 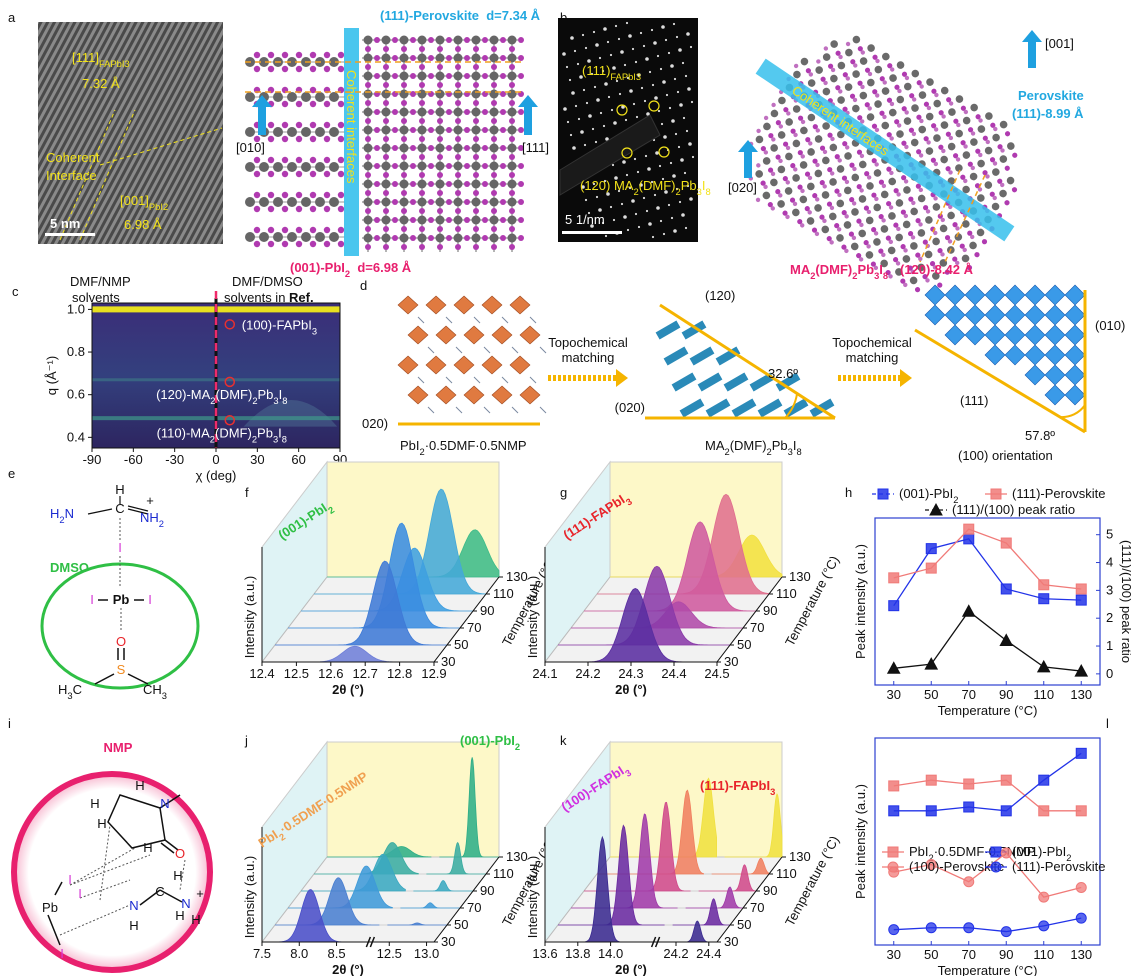 What do you see at coordinates (212, 439) in the screenshot?
I see `peak-label: 2` at bounding box center [212, 439].